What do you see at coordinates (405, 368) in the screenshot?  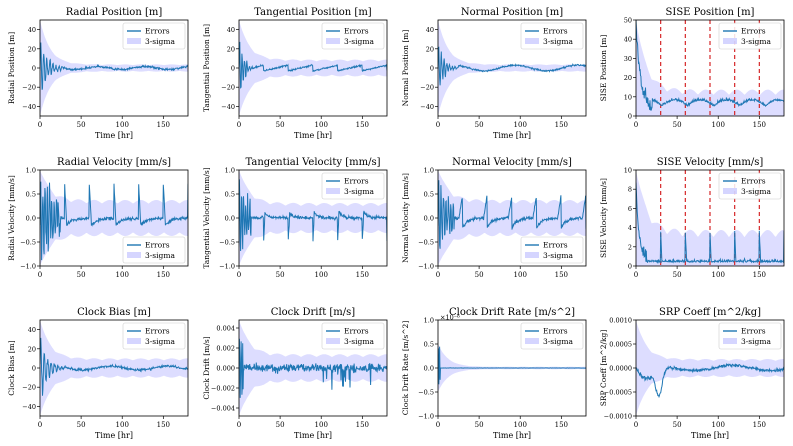 I see `y-axis-label: Clock Drift Rate [m/s^2]` at bounding box center [405, 368].